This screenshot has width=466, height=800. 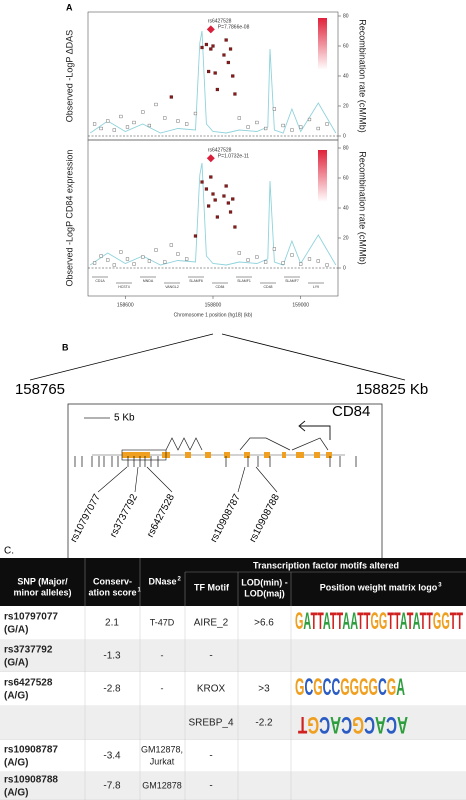 I want to click on exon-box, so click(x=144, y=455).